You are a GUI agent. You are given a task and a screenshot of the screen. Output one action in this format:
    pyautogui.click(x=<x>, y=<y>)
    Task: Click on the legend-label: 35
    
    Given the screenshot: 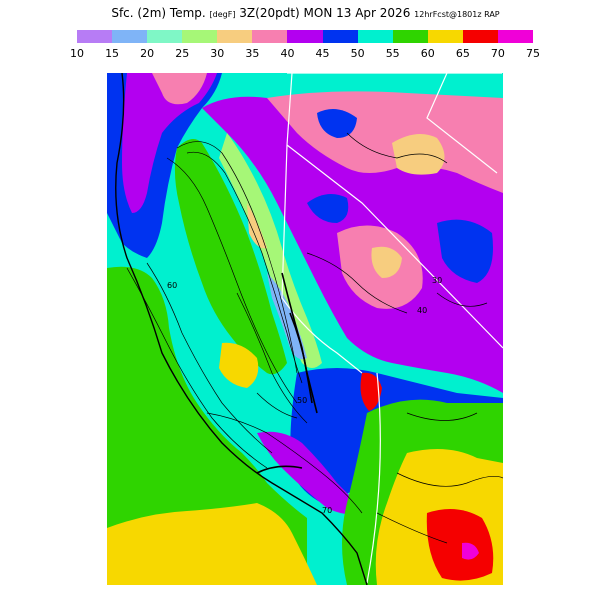 What is the action you would take?
    pyautogui.click(x=252, y=53)
    